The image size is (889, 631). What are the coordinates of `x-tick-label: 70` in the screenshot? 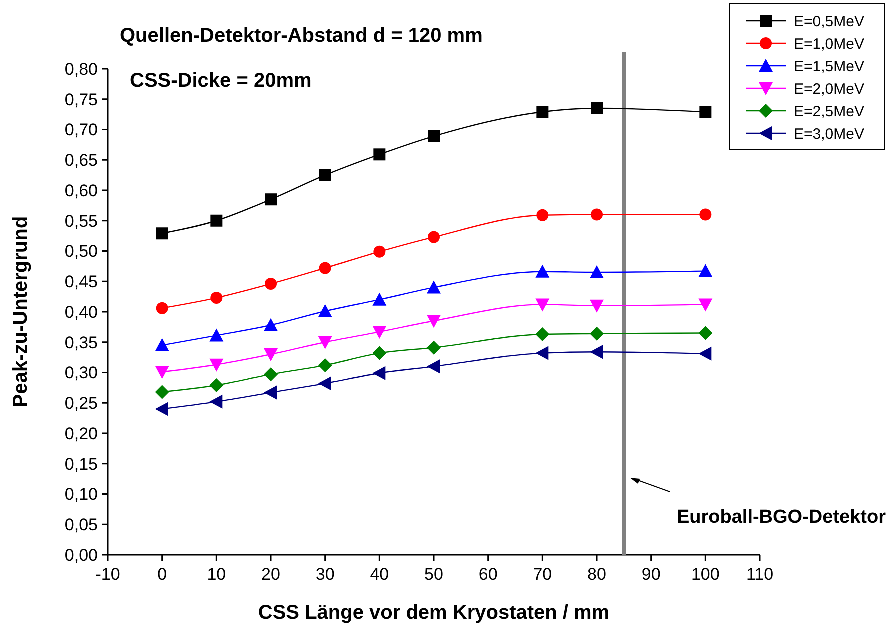 It's located at (542, 574).